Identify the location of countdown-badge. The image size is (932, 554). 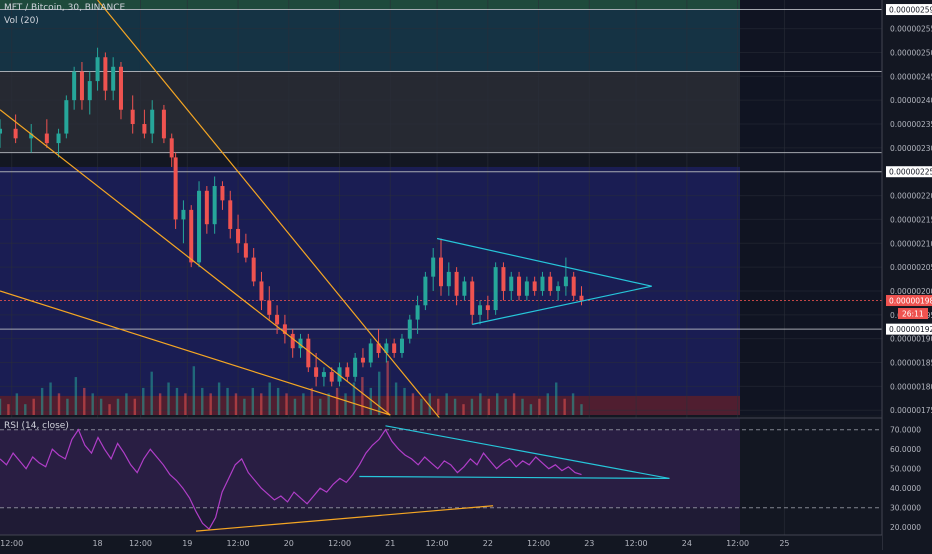
(913, 314).